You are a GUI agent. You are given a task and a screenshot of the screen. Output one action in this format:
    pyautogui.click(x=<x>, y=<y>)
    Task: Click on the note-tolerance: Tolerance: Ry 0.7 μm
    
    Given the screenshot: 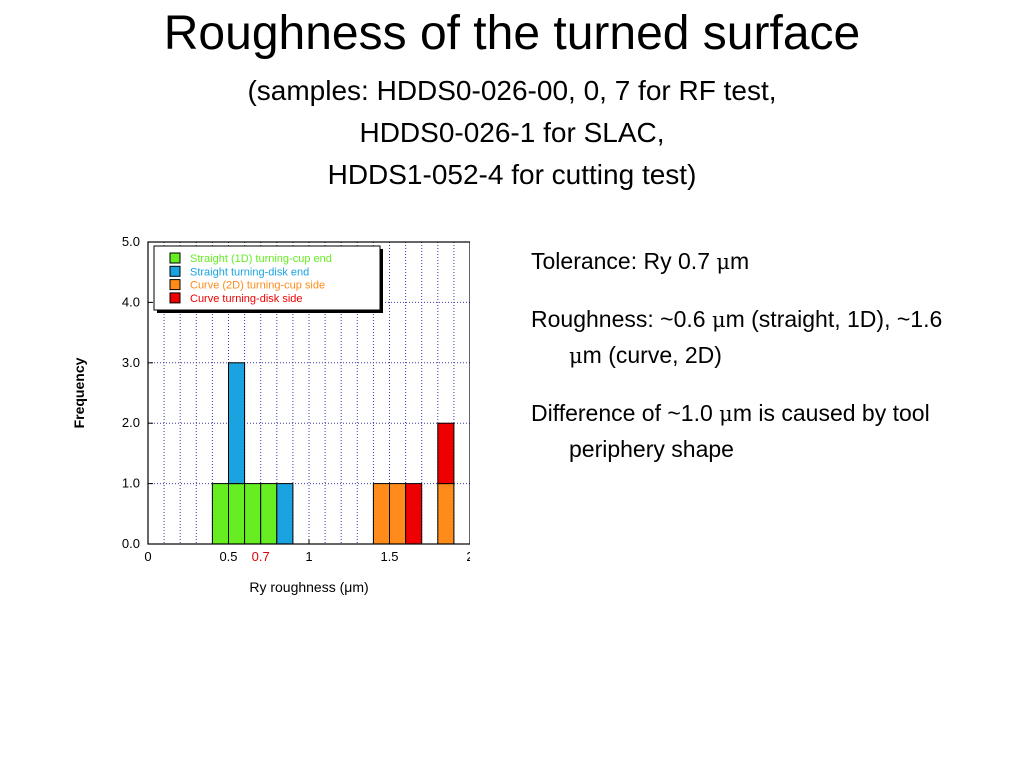 What is the action you would take?
    pyautogui.click(x=741, y=262)
    